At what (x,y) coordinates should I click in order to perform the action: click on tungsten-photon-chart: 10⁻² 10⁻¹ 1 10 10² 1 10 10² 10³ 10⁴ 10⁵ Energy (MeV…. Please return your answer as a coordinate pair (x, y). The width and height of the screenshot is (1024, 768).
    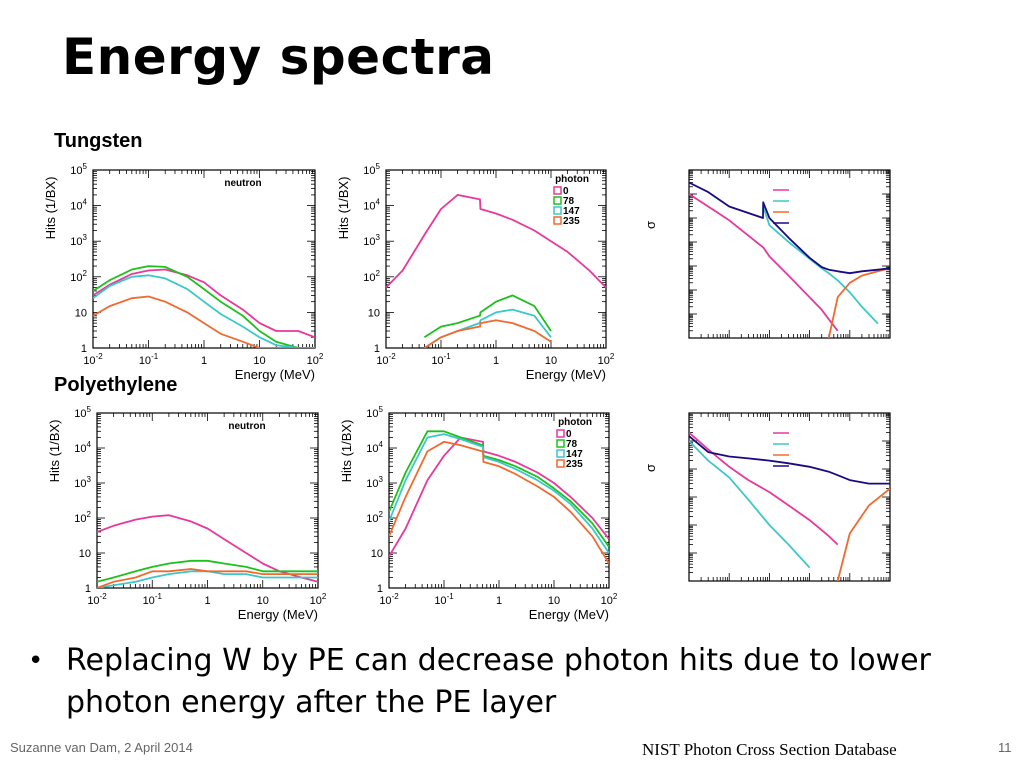
    Looking at the image, I should click on (475, 272).